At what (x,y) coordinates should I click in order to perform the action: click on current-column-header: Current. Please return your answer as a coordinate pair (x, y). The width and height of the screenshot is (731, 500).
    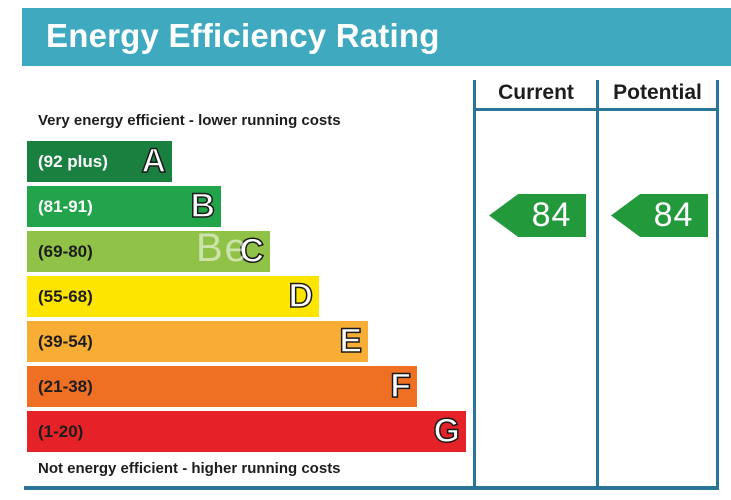
    Looking at the image, I should click on (536, 92).